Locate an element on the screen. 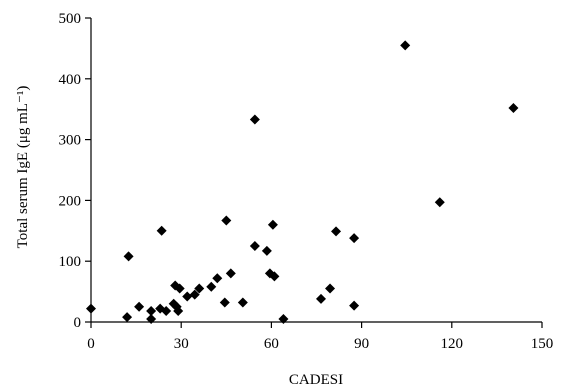  x-tick-label: 0 is located at coordinates (91, 344).